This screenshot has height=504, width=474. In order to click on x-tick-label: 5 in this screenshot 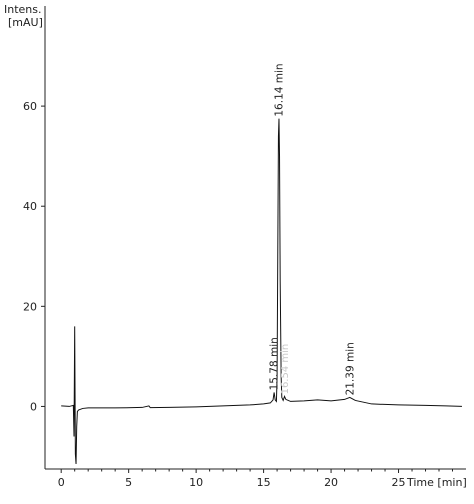, I will do `click(128, 482)`.